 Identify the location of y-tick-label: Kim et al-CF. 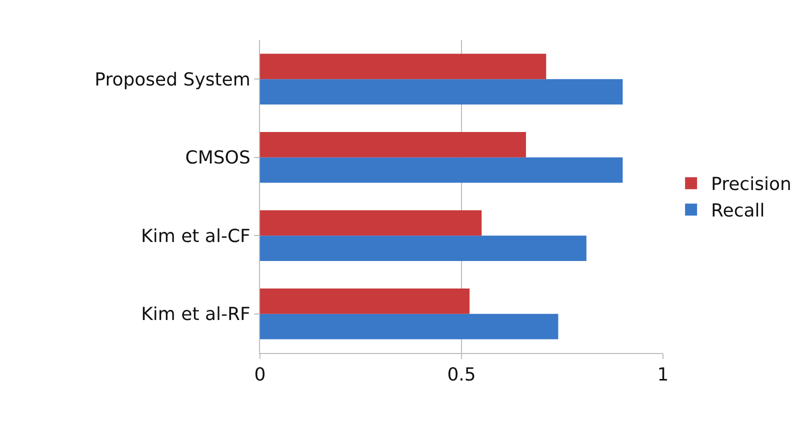
(195, 236).